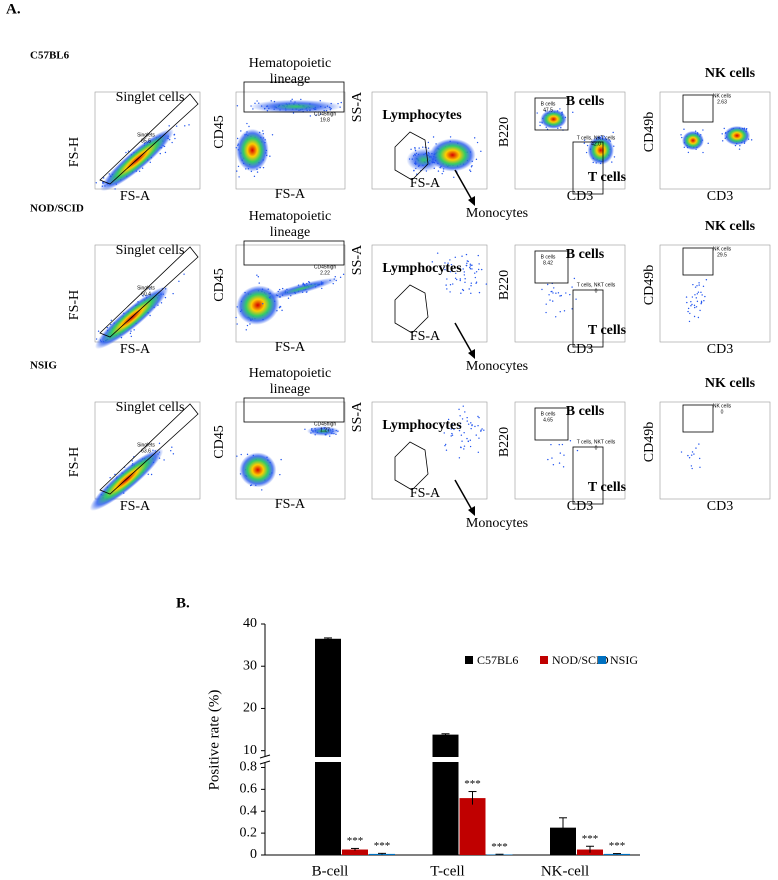  What do you see at coordinates (150, 97) in the screenshot?
I see `label: Singlet cells` at bounding box center [150, 97].